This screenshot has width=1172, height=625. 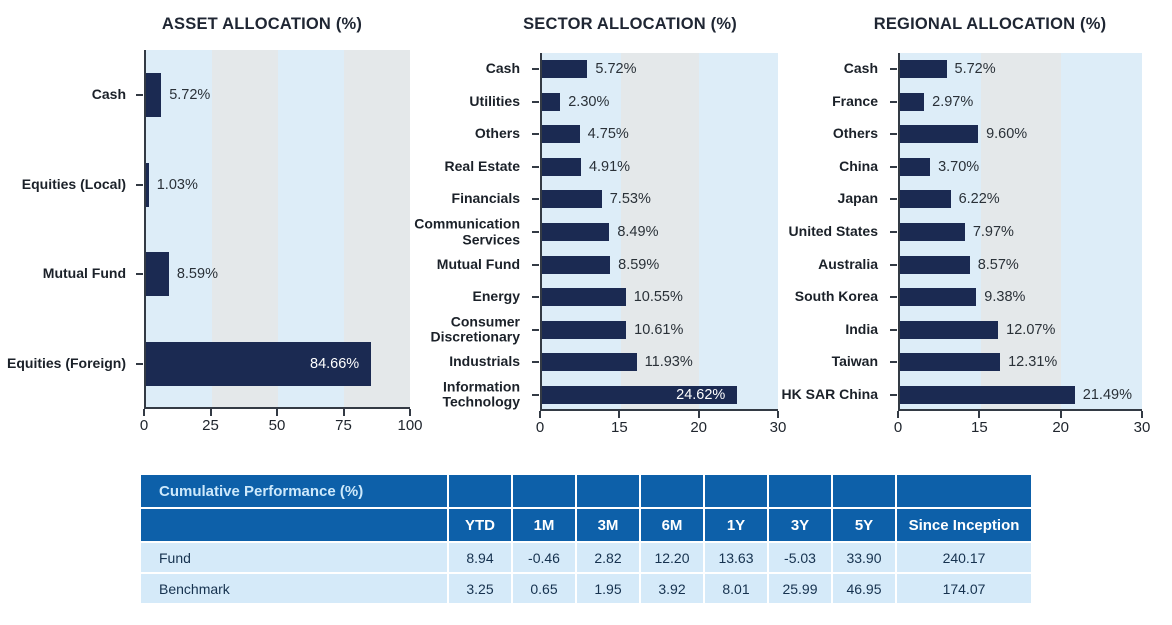 What do you see at coordinates (829, 393) in the screenshot?
I see `category-label: HK SAR China` at bounding box center [829, 393].